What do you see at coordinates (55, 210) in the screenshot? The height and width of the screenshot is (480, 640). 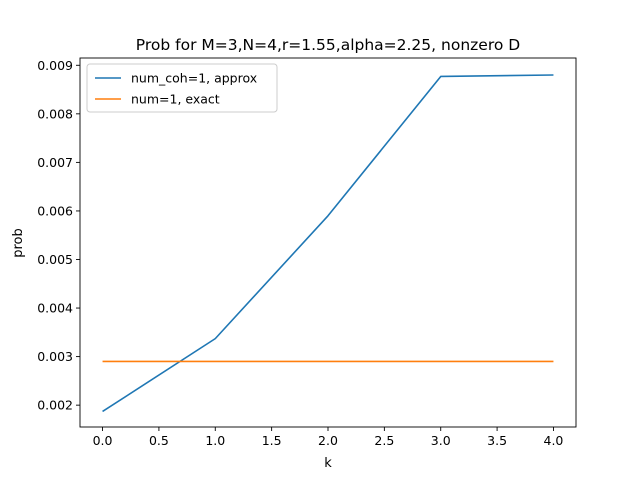 I see `y-tick-label: 0.006` at bounding box center [55, 210].